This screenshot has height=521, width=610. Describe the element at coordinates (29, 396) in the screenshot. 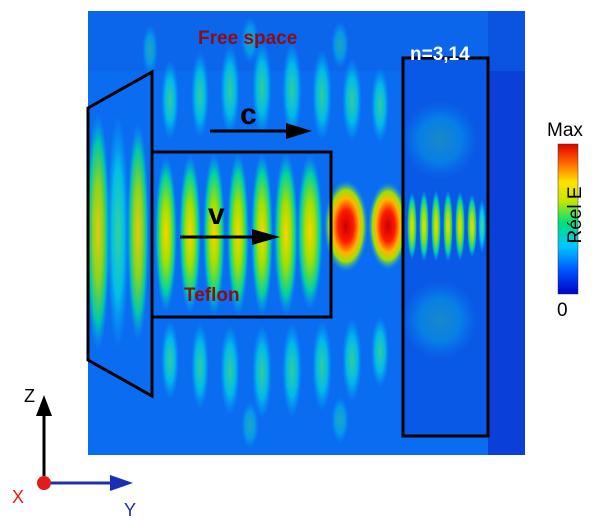

I see `z-axis-label: Z` at that location.